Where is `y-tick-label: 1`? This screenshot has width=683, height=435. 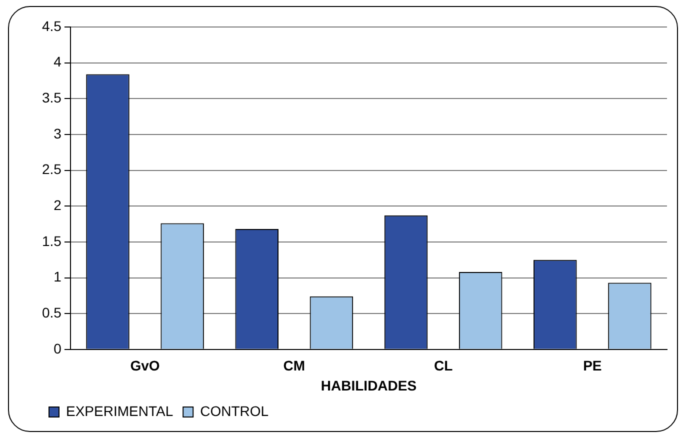
y-tick-label: 1 is located at coordinates (58, 276).